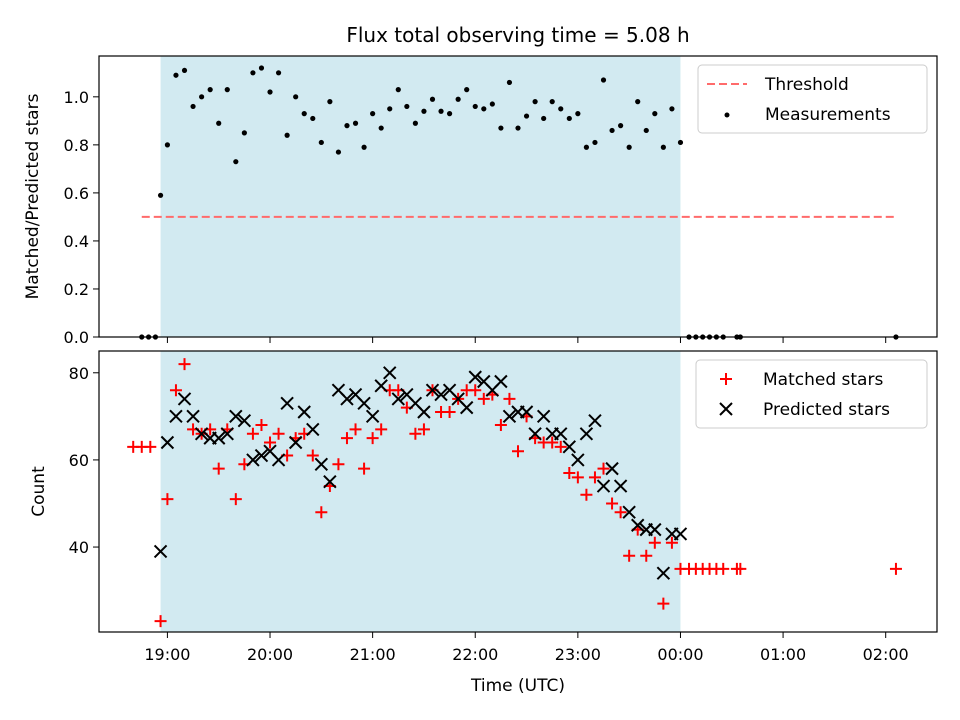 The width and height of the screenshot is (960, 720). I want to click on top-legend: Threshold Measurements, so click(812, 99).